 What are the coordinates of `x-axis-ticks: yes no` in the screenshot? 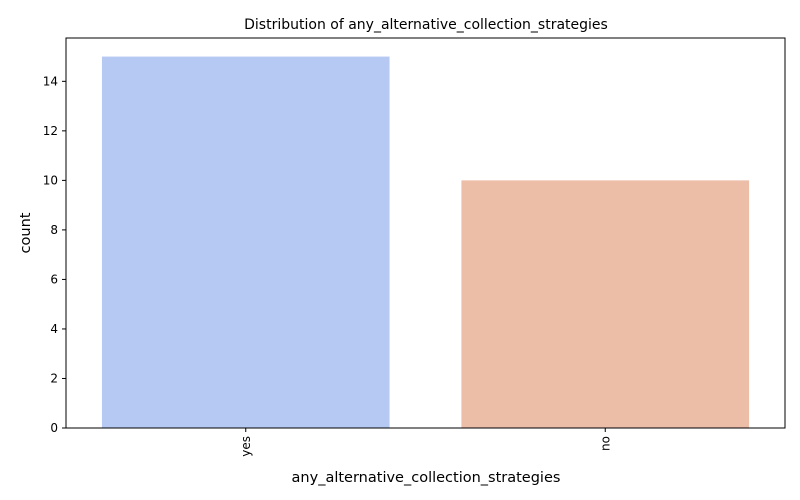 It's located at (425, 442).